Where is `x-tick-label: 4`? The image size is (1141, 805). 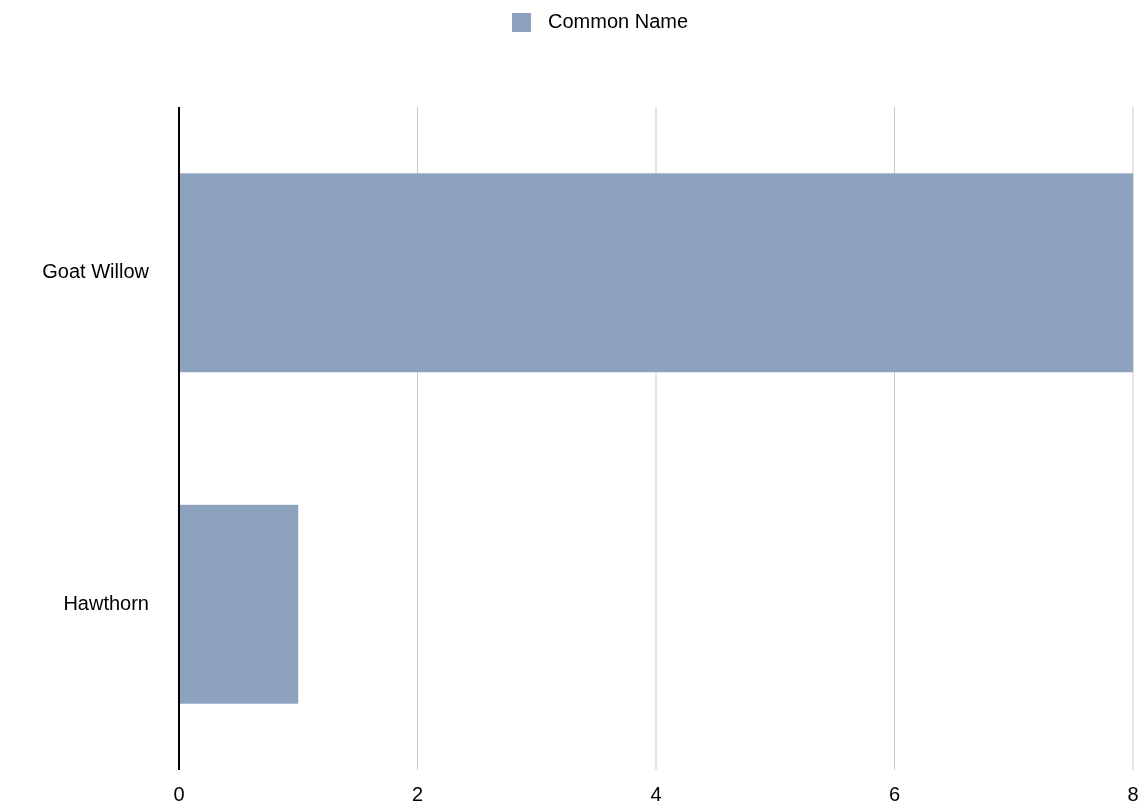 x-tick-label: 4 is located at coordinates (656, 794).